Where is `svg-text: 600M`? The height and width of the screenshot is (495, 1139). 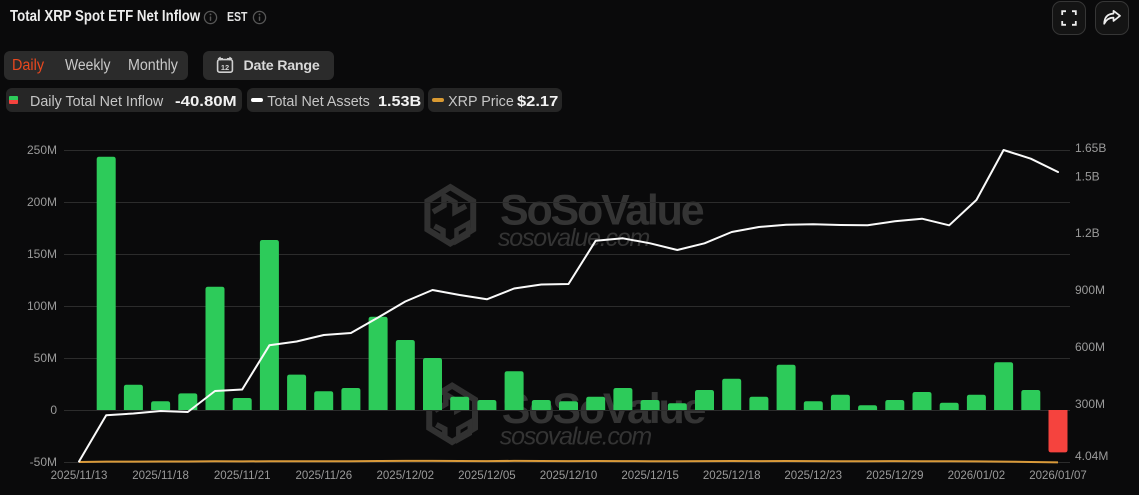 svg-text: 600M is located at coordinates (1090, 347).